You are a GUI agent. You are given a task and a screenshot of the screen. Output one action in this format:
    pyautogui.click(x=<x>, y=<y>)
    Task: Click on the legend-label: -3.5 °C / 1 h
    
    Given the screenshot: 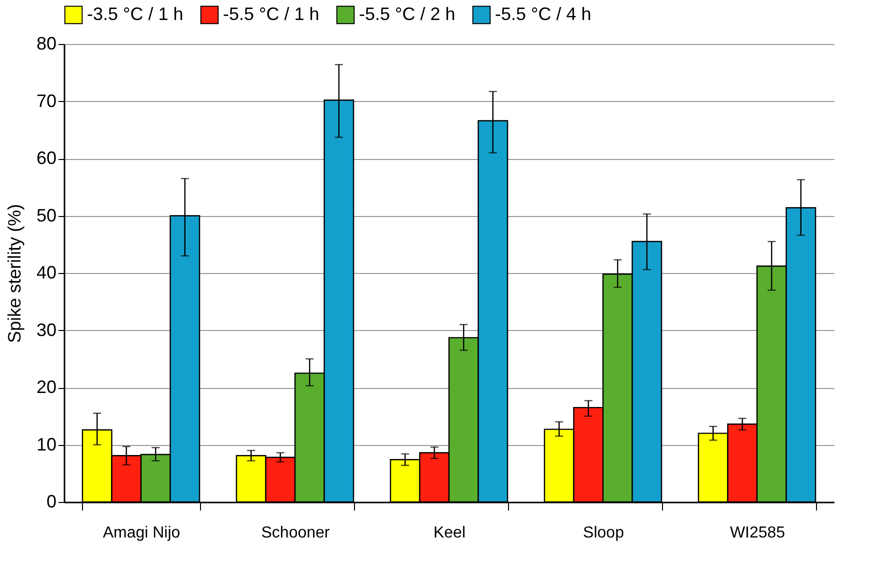 What is the action you would take?
    pyautogui.click(x=135, y=14)
    